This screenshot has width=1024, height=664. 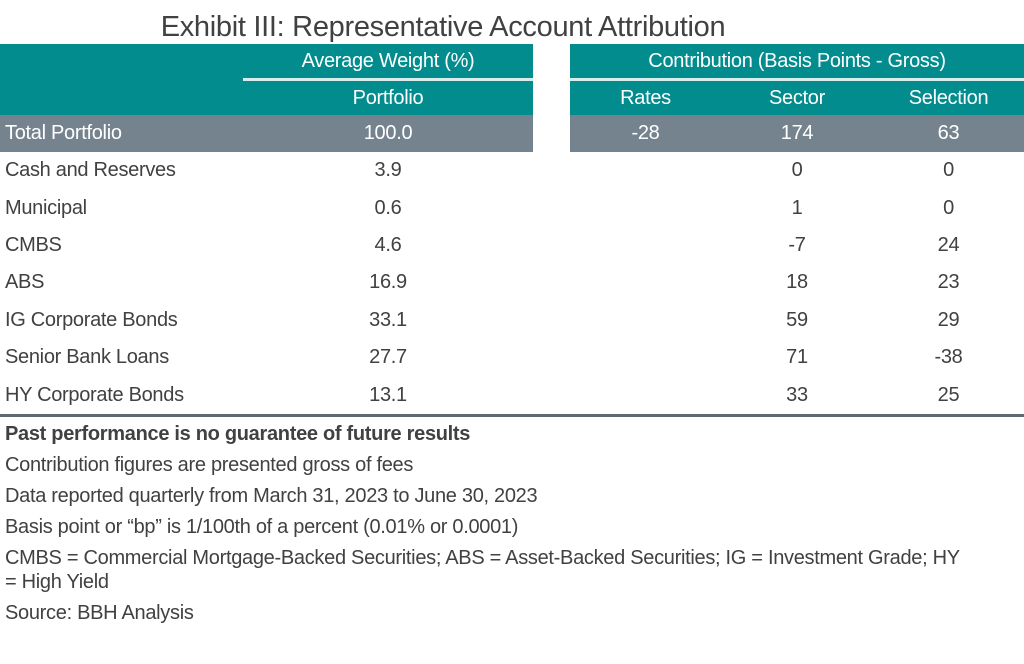 I want to click on portfolio-weight: 3.9, so click(x=388, y=170).